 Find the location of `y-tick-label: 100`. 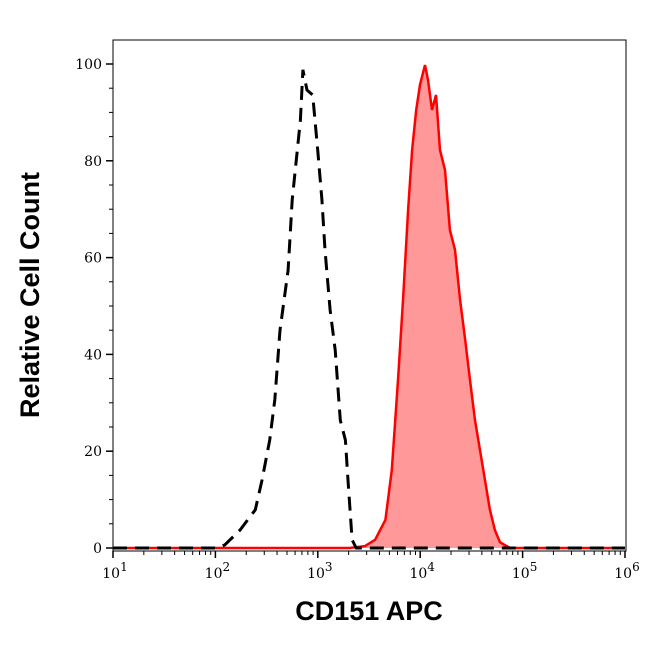

y-tick-label: 100 is located at coordinates (88, 65).